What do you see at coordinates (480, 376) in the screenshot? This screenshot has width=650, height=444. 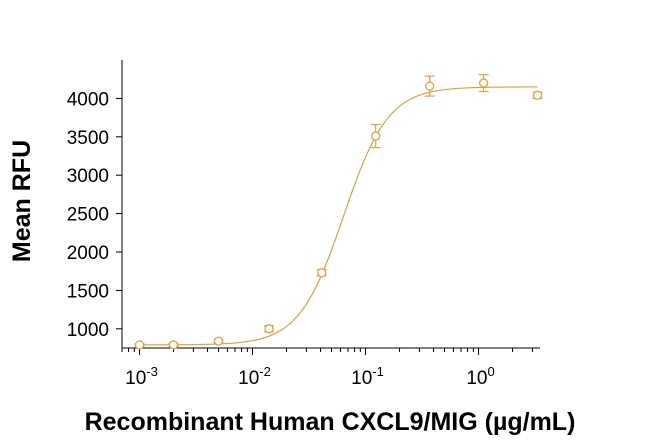 I see `x-tick-label: 10⁰` at bounding box center [480, 376].